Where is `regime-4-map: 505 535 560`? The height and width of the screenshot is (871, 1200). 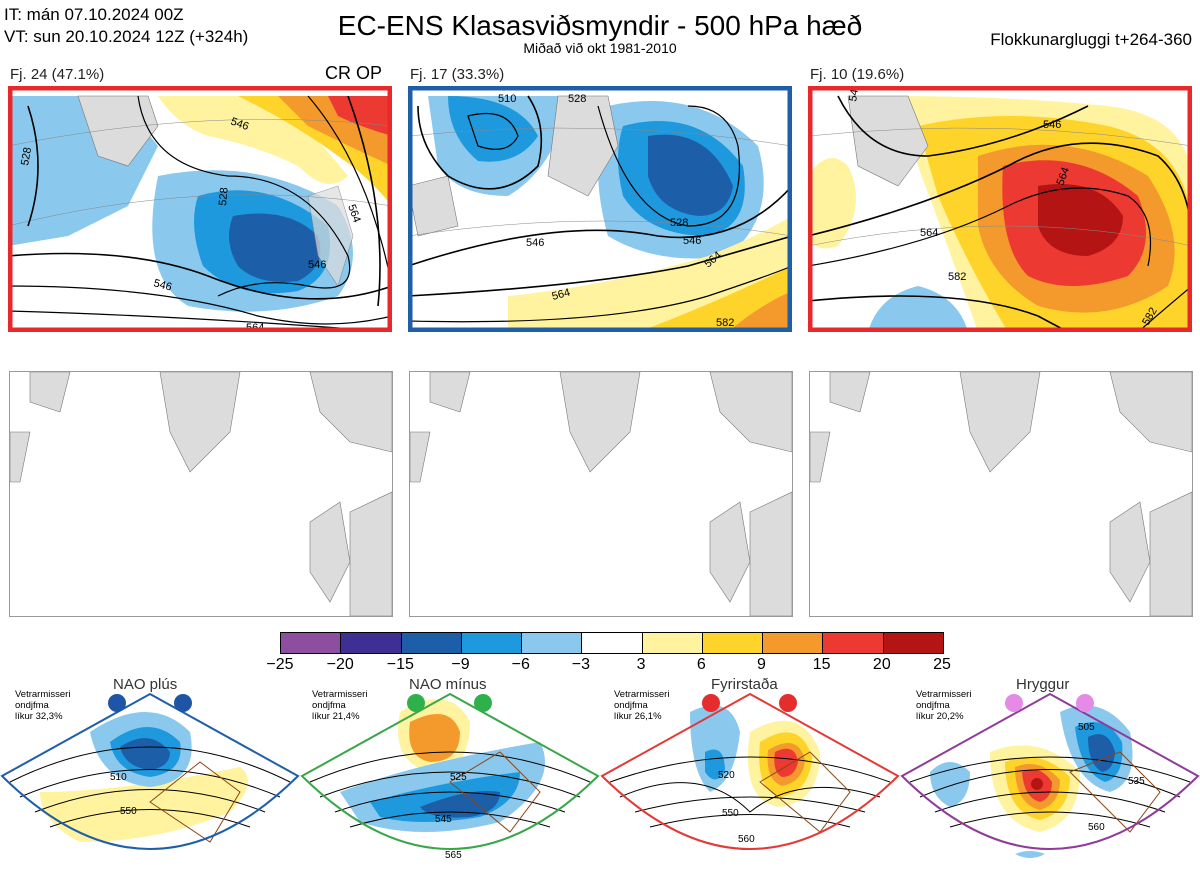 regime-4-map: 505 535 560 is located at coordinates (1050, 775).